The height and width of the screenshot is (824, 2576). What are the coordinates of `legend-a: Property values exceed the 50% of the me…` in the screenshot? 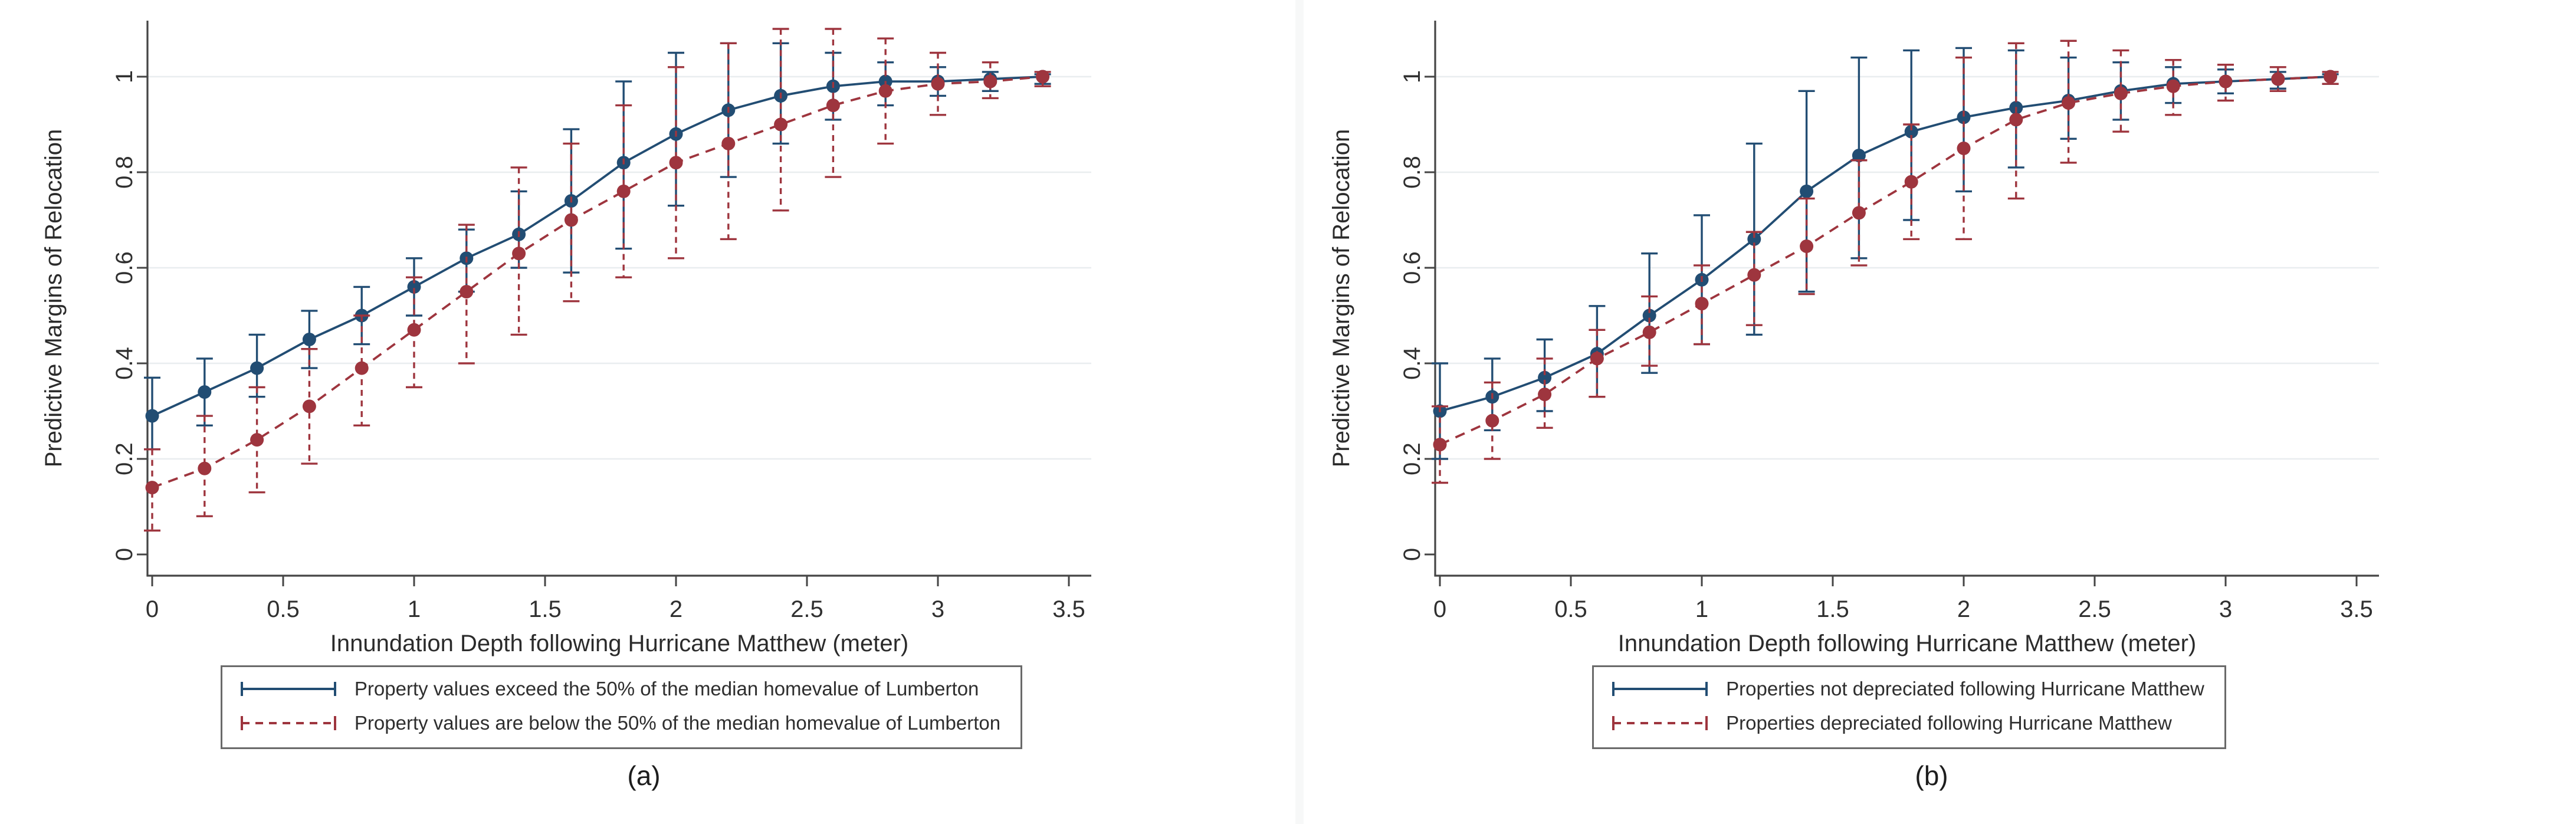 It's located at (621, 707).